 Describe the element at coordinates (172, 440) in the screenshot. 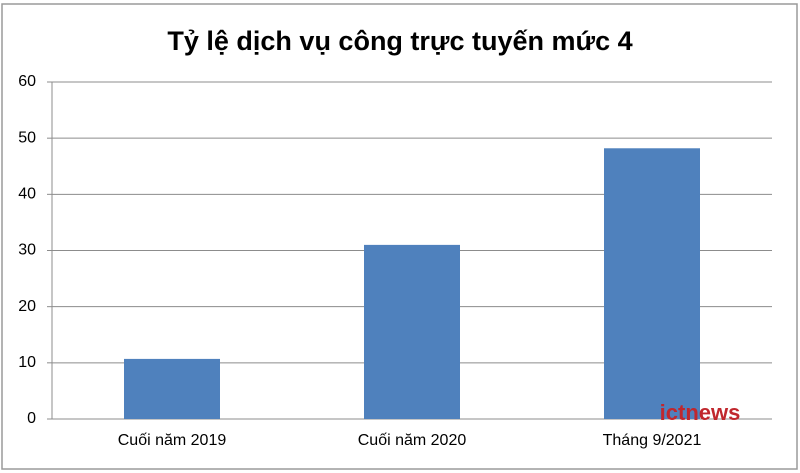

I see `x-tick-label: Cuối năm 2019` at that location.